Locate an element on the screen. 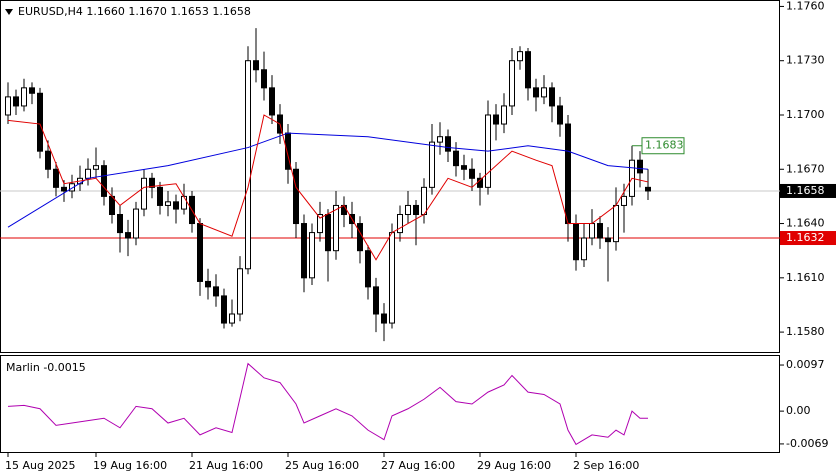 Image resolution: width=838 pixels, height=476 pixels. level-label: 1.1632 is located at coordinates (805, 237).